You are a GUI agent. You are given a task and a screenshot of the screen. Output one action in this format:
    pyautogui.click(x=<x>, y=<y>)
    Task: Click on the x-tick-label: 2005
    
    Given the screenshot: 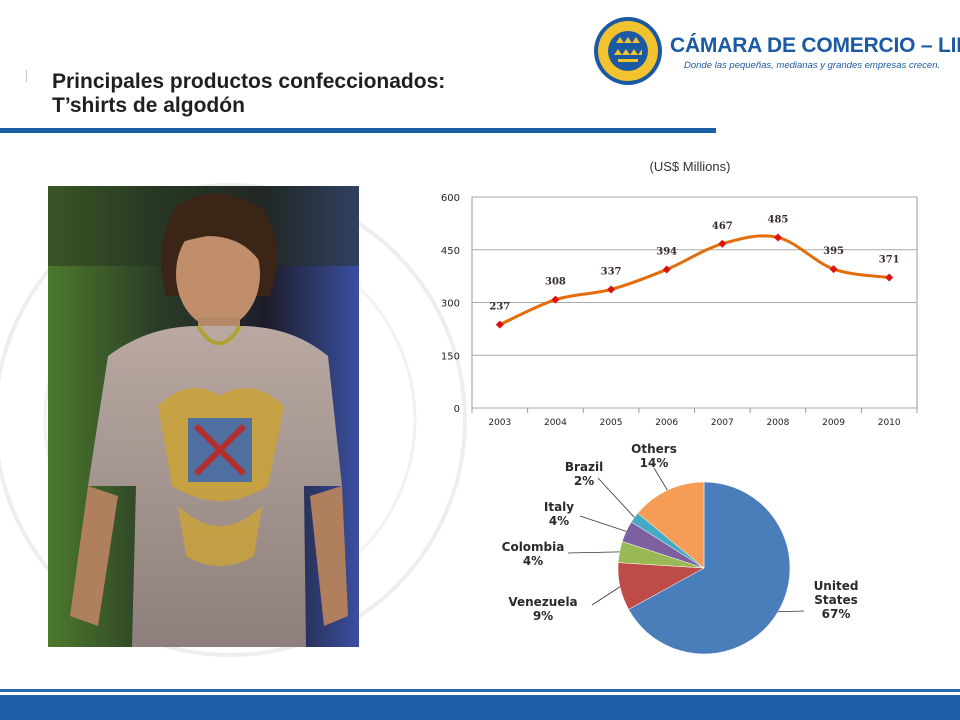 What is the action you would take?
    pyautogui.click(x=611, y=423)
    